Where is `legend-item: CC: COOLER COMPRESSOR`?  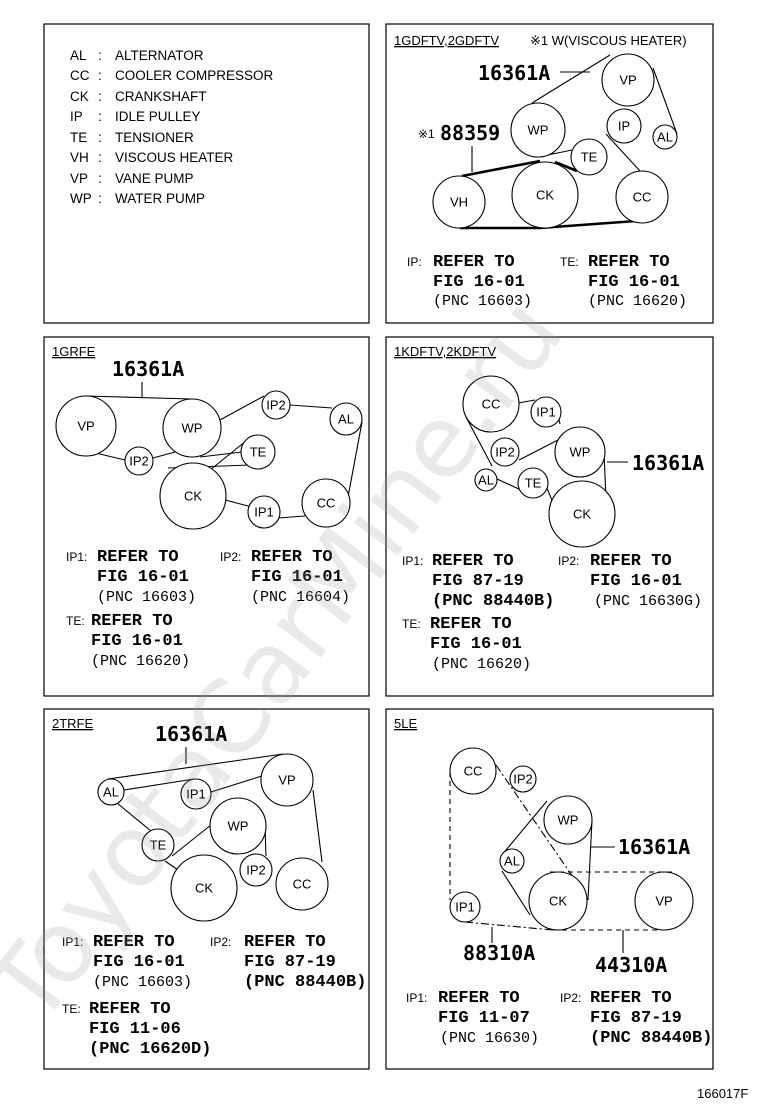 legend-item: CC: COOLER COMPRESSOR is located at coordinates (172, 75).